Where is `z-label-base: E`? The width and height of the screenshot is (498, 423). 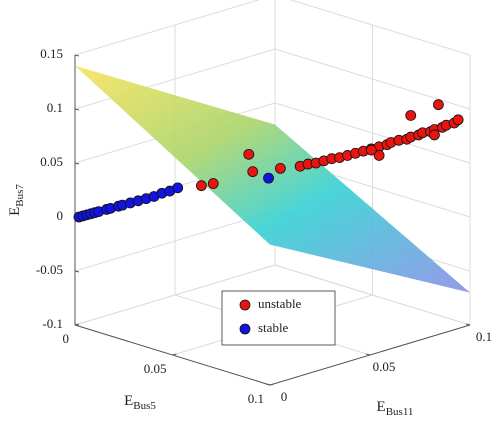
z-label-base: E is located at coordinates (15, 211).